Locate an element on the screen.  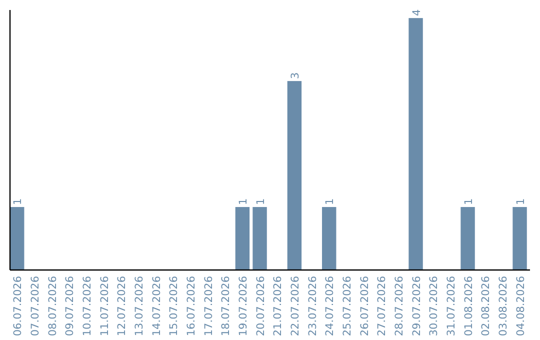
x-tick-label: 10.07.2026 is located at coordinates (87, 306).